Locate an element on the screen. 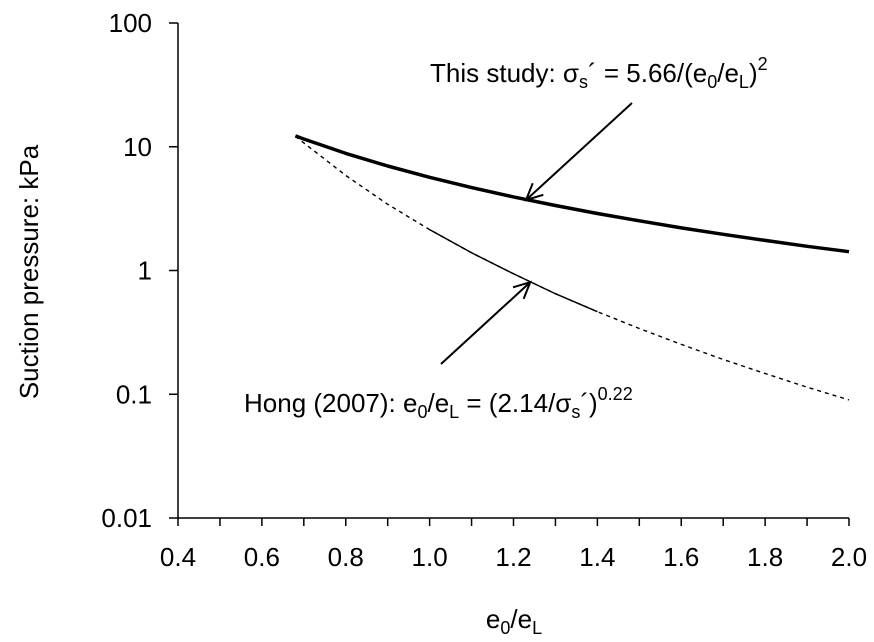 This screenshot has height=642, width=874. y-tick-label: 0.01 is located at coordinates (126, 518).